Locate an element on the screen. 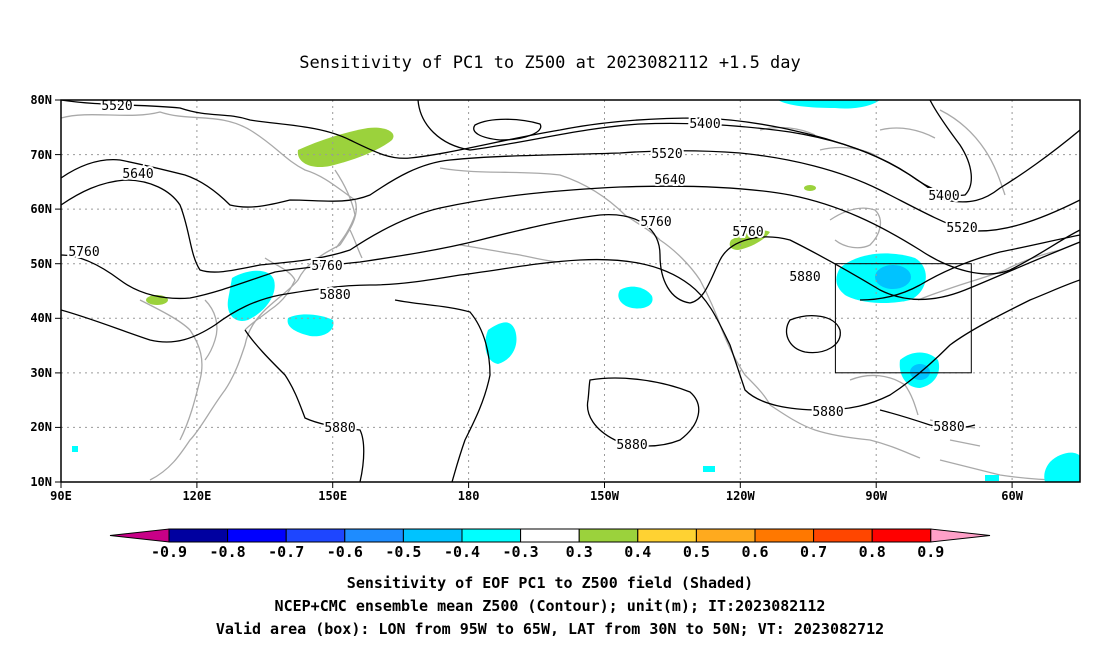 This screenshot has height=650, width=1100. contour-5880-east-pacific is located at coordinates (442, 390).